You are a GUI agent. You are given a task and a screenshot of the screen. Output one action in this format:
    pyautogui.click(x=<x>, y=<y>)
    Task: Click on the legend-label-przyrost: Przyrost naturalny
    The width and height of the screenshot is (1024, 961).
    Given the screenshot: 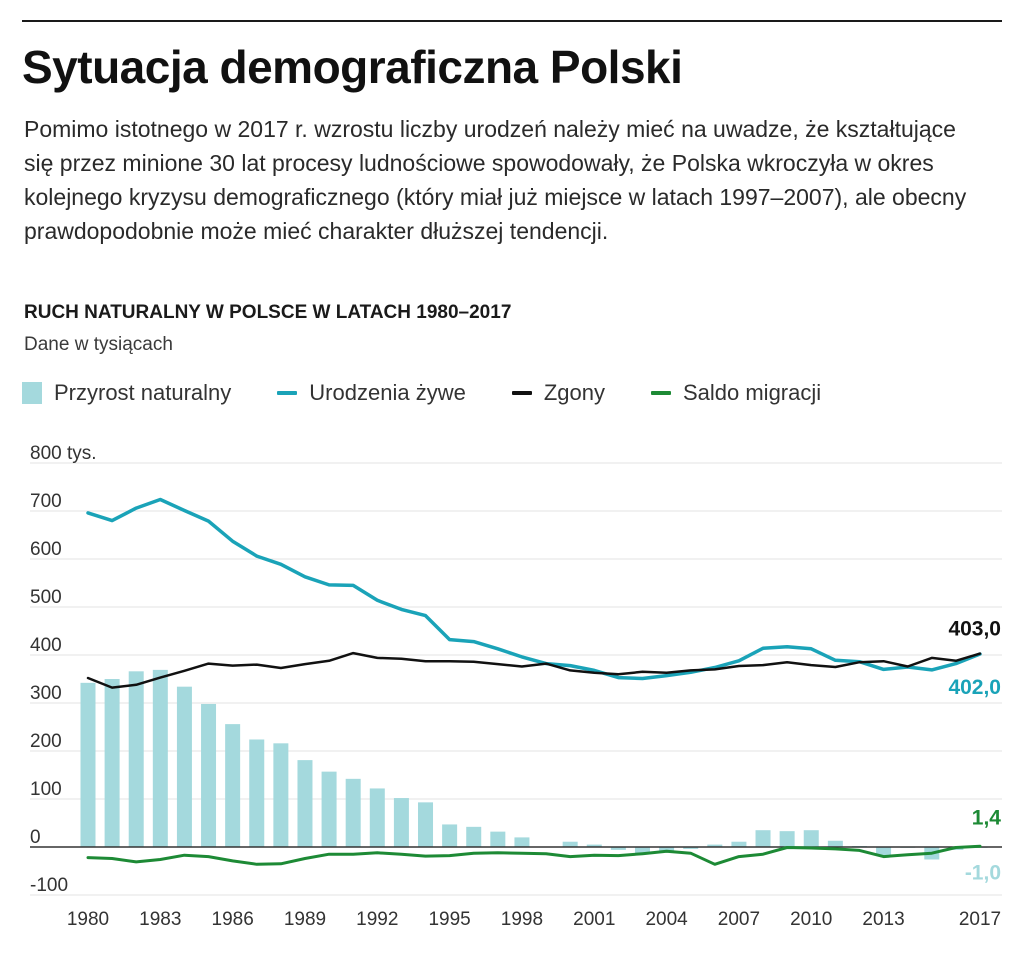 What is the action you would take?
    pyautogui.click(x=143, y=392)
    